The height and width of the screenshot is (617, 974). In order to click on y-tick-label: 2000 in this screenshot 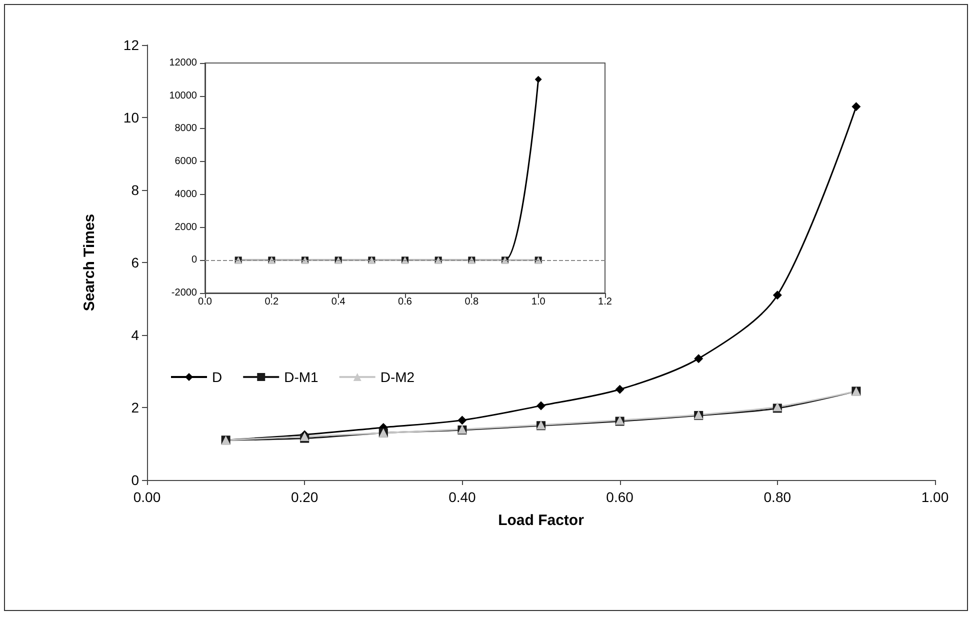, I will do `click(186, 227)`.